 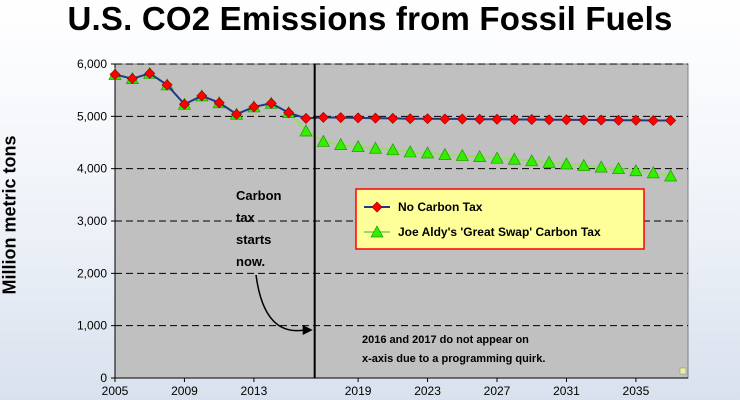 What do you see at coordinates (250, 261) in the screenshot?
I see `annotation-carbon-tax-line: now.` at bounding box center [250, 261].